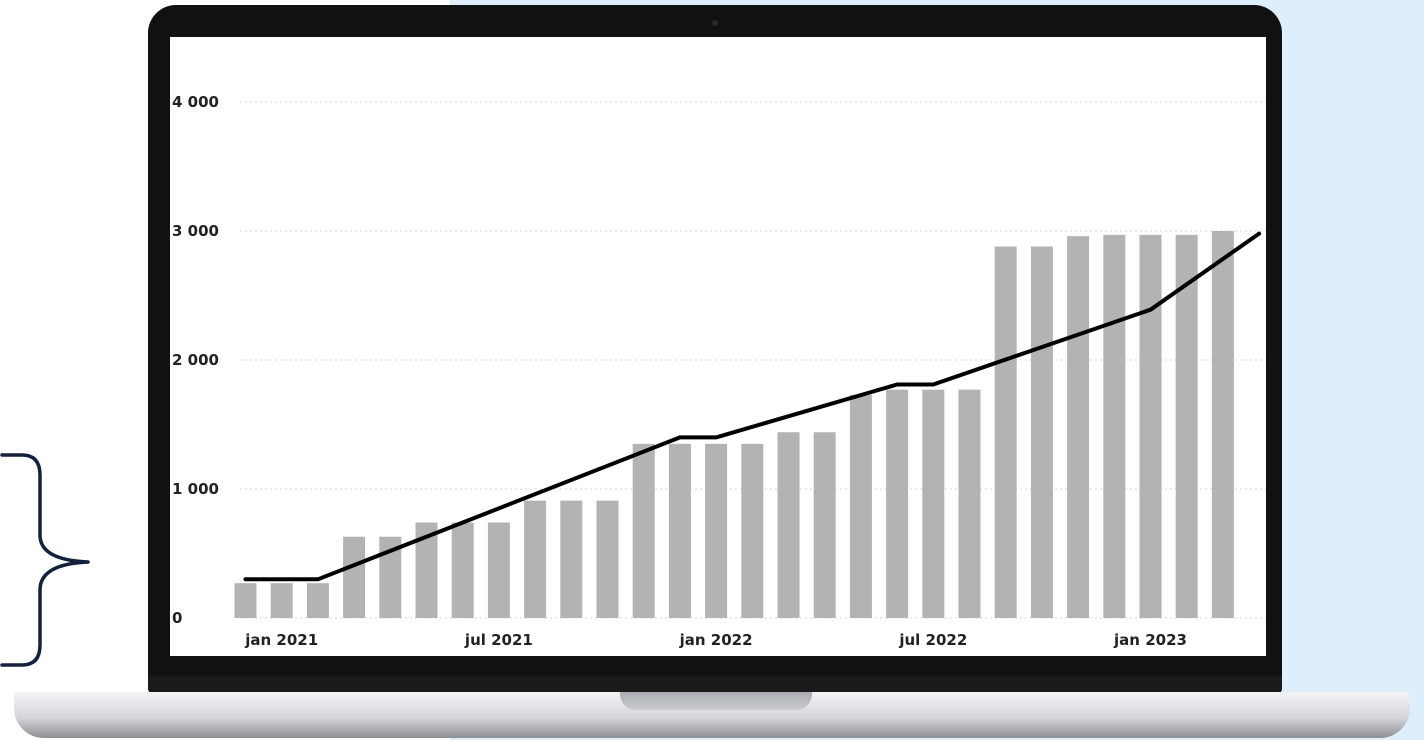 This screenshot has height=740, width=1424. I want to click on laptop-notch, so click(716, 701).